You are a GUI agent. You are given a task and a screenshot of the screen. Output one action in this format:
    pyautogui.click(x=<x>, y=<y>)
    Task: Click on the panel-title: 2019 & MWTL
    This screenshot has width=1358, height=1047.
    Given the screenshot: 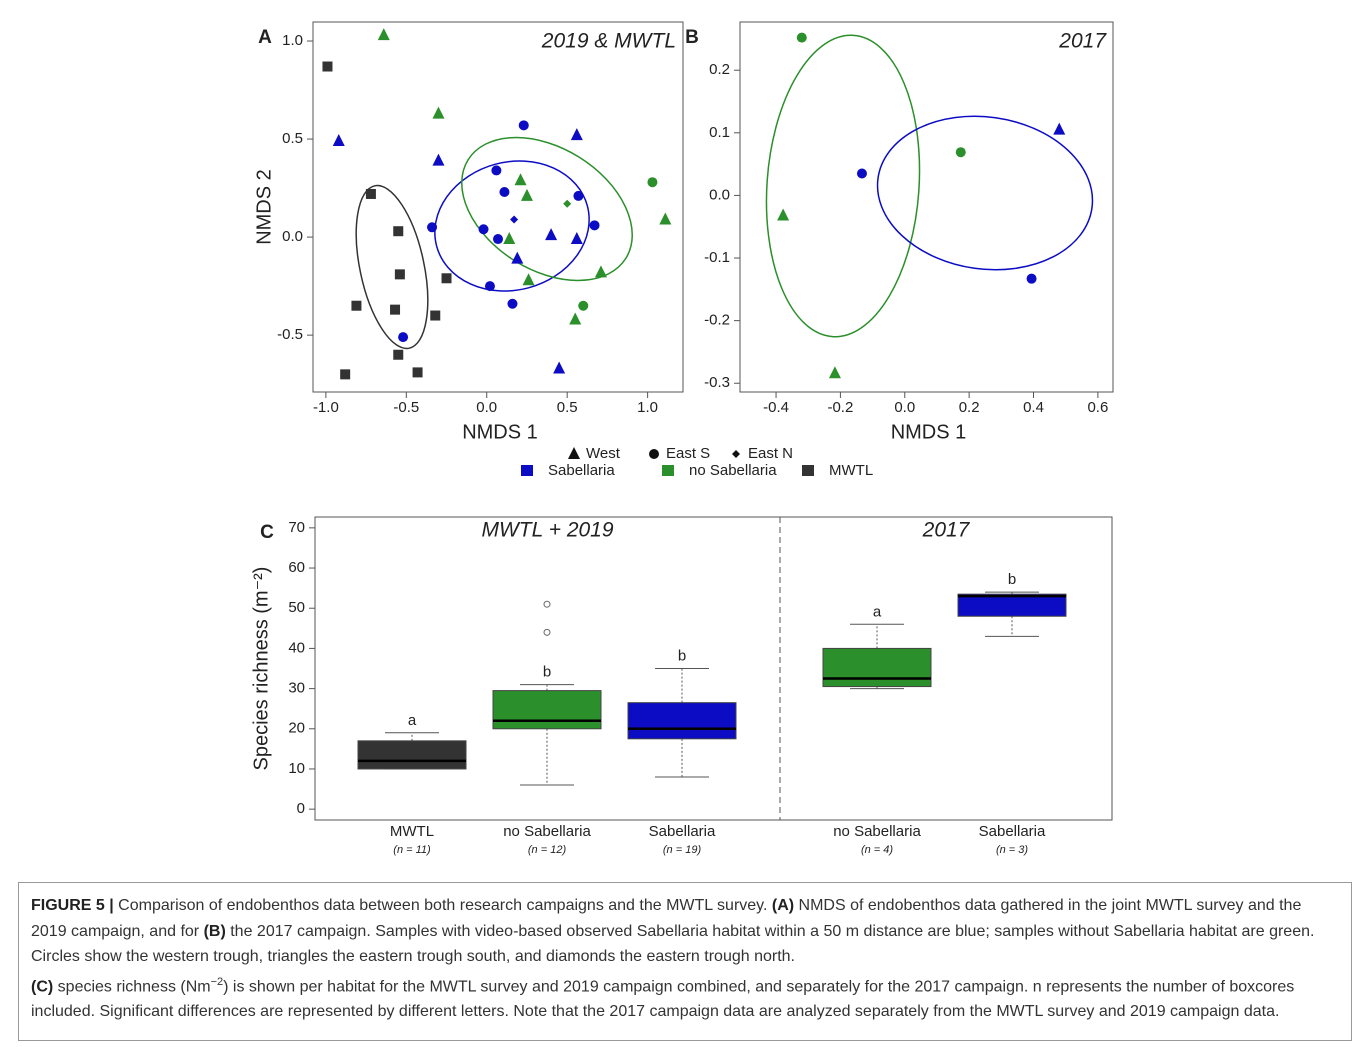 What is the action you would take?
    pyautogui.click(x=608, y=41)
    